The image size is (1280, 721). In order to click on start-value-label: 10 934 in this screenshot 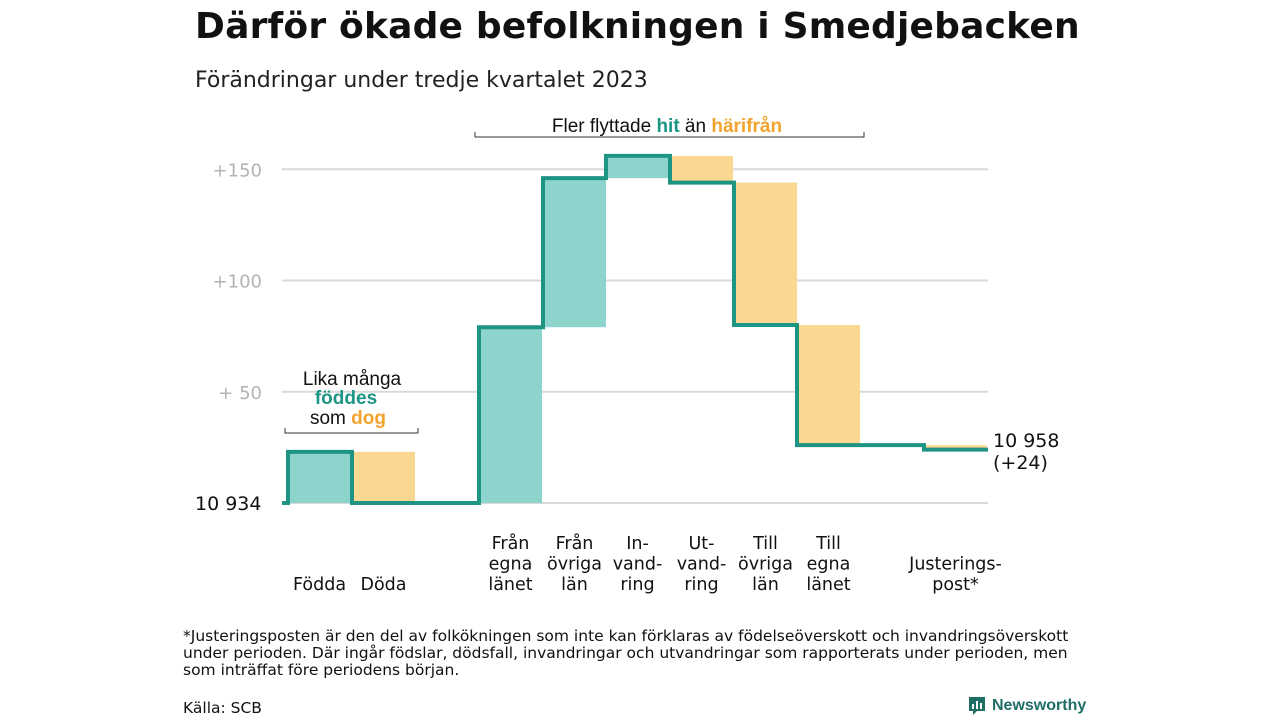, I will do `click(228, 504)`.